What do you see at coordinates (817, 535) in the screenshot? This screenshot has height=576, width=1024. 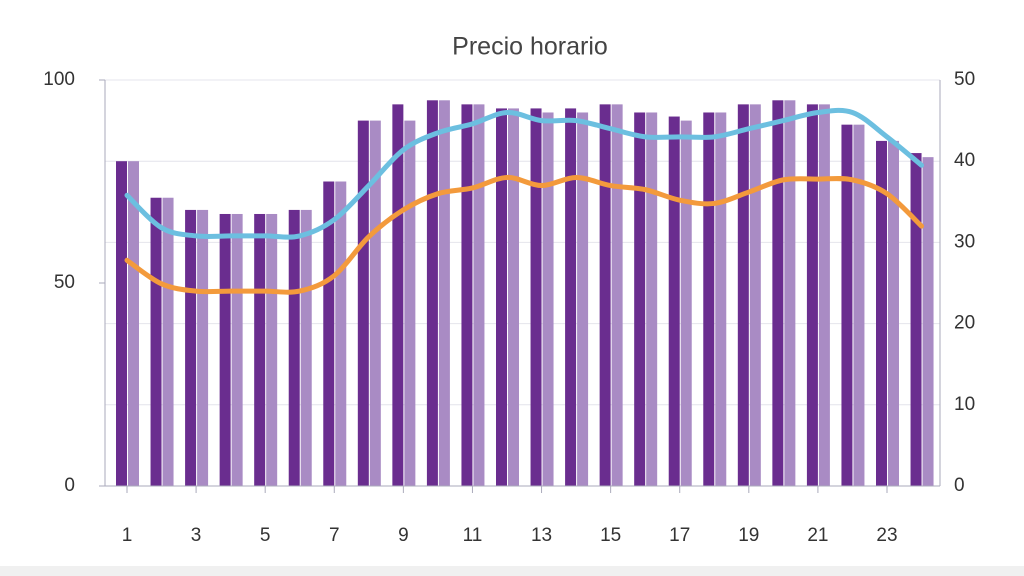 I see `x-tick-label: 21` at bounding box center [817, 535].